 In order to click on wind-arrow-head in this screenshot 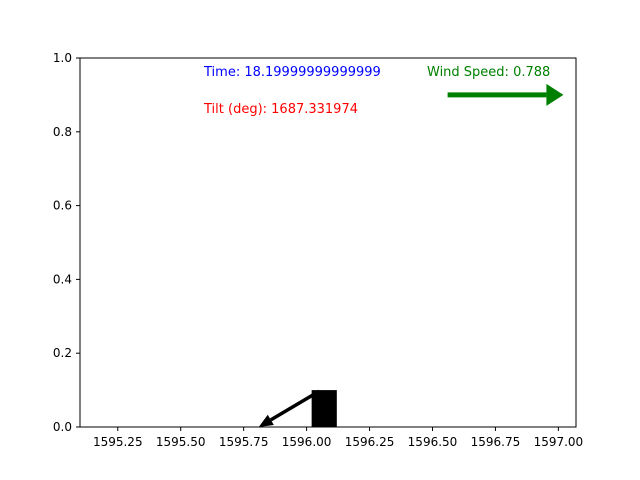, I will do `click(555, 94)`.